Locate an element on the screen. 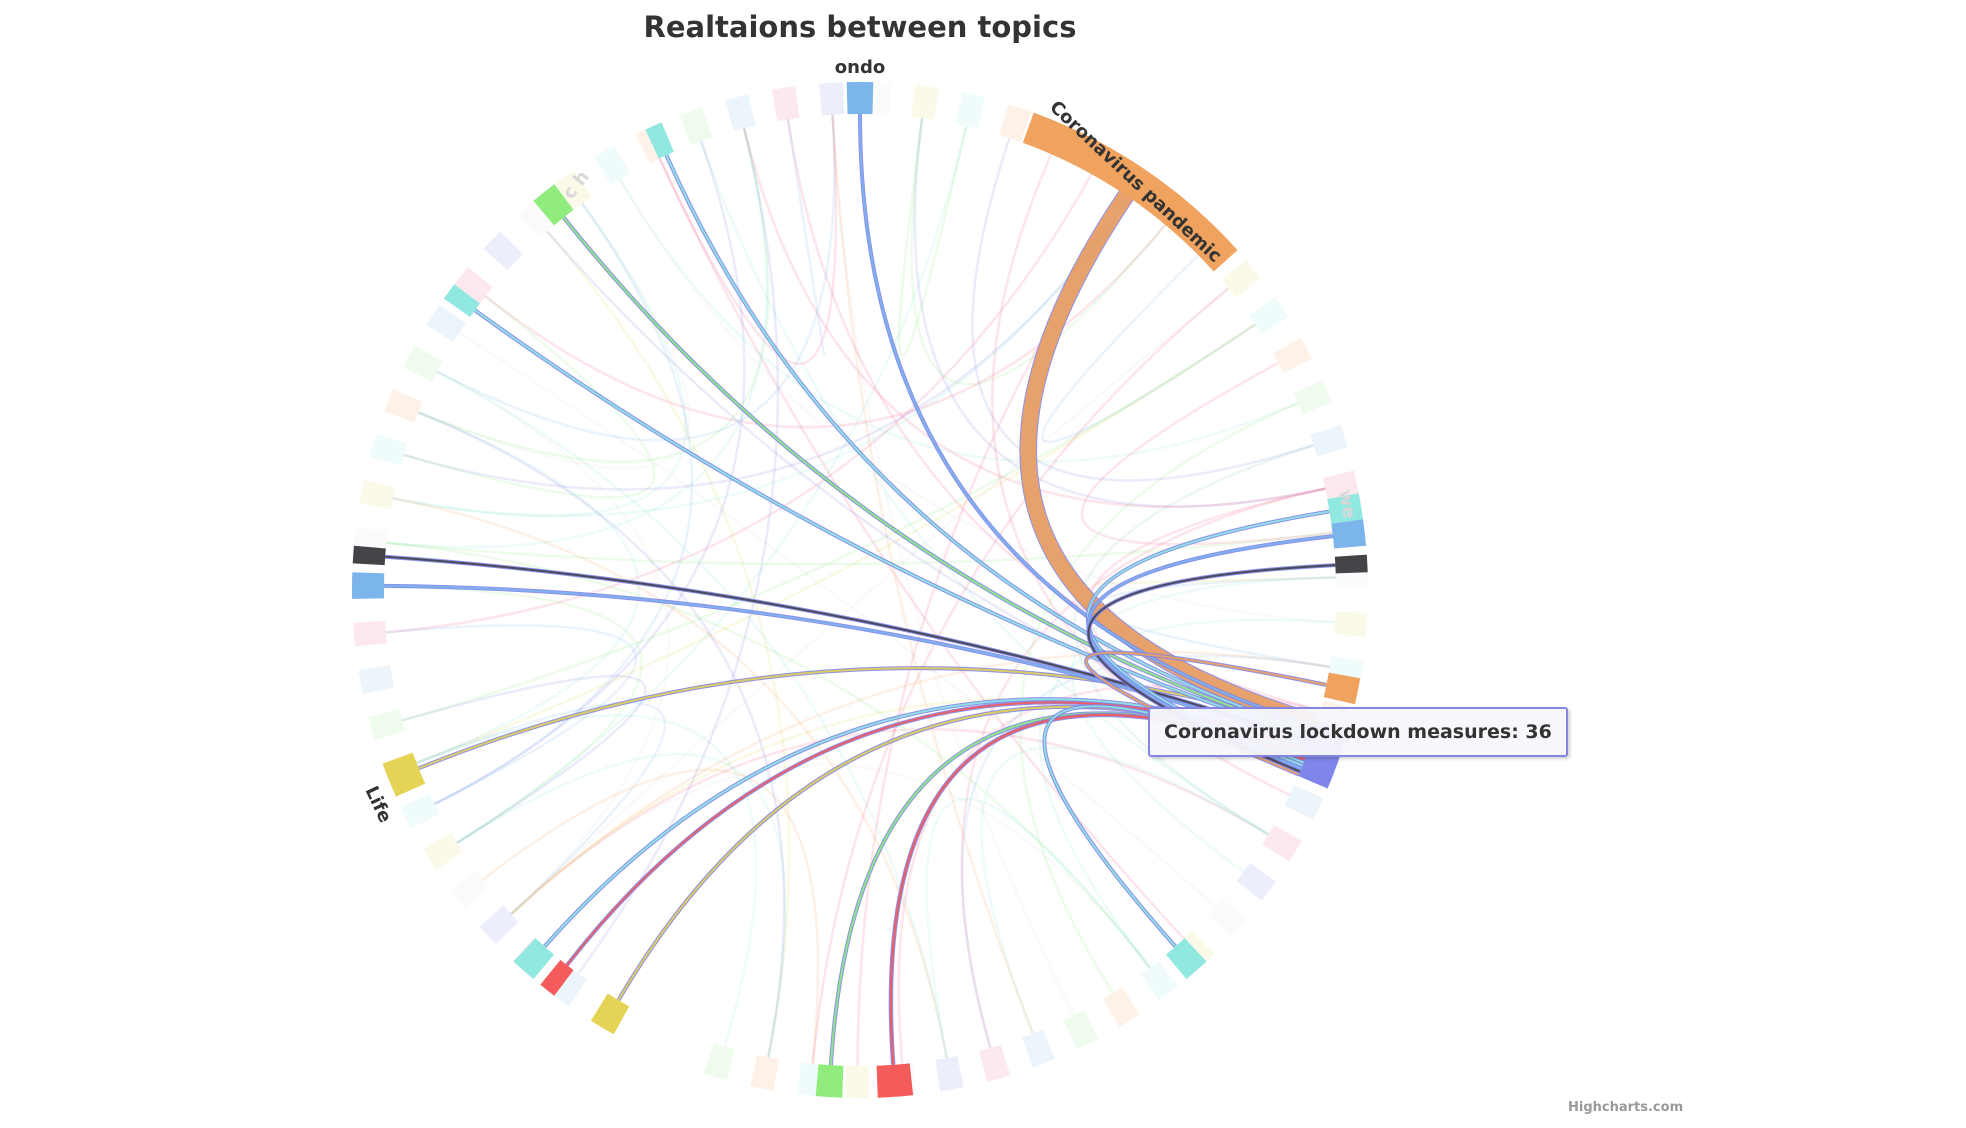  chart-title: Realtaions between topics is located at coordinates (860, 27).